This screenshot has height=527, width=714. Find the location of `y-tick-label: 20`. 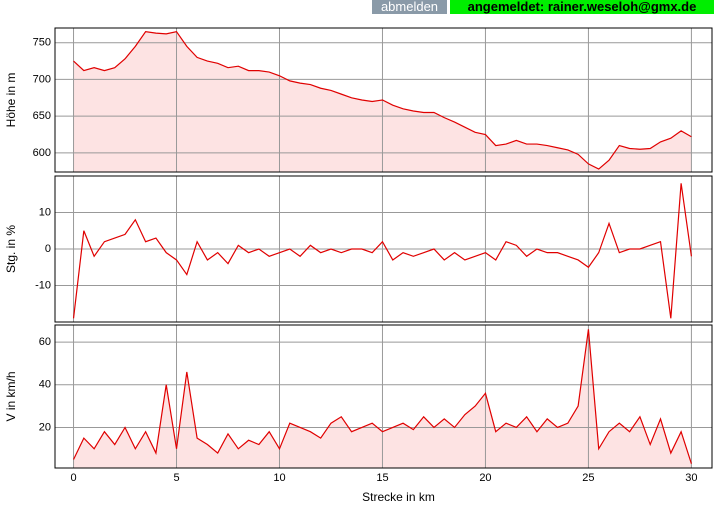

y-tick-label: 20 is located at coordinates (45, 427).